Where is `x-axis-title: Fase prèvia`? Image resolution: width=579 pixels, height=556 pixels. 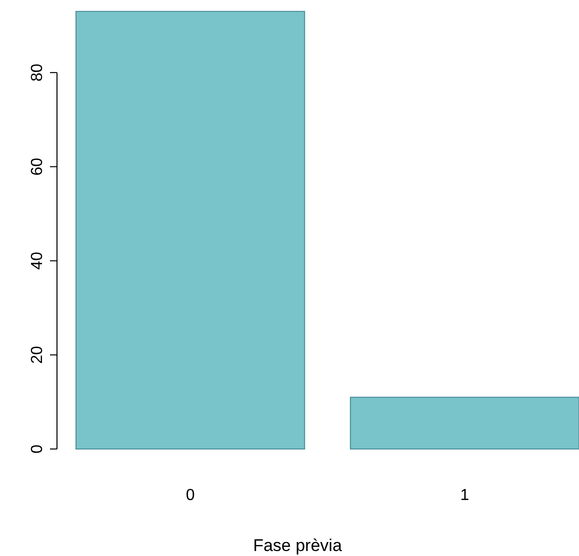 x-axis-title: Fase prèvia is located at coordinates (297, 545).